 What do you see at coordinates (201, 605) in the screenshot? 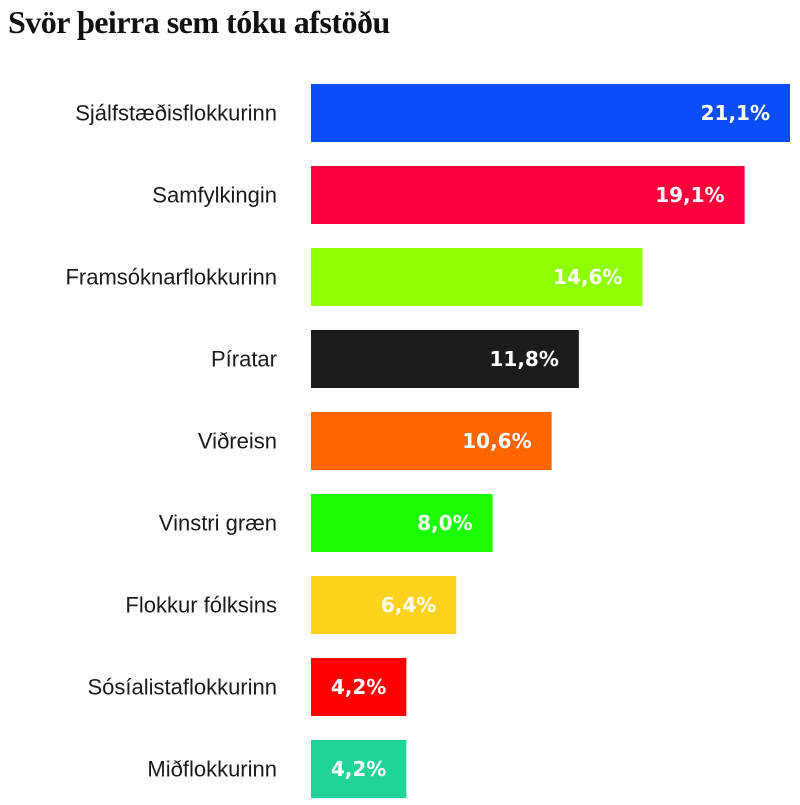
I see `category-label: Flokkur fólksins` at bounding box center [201, 605].